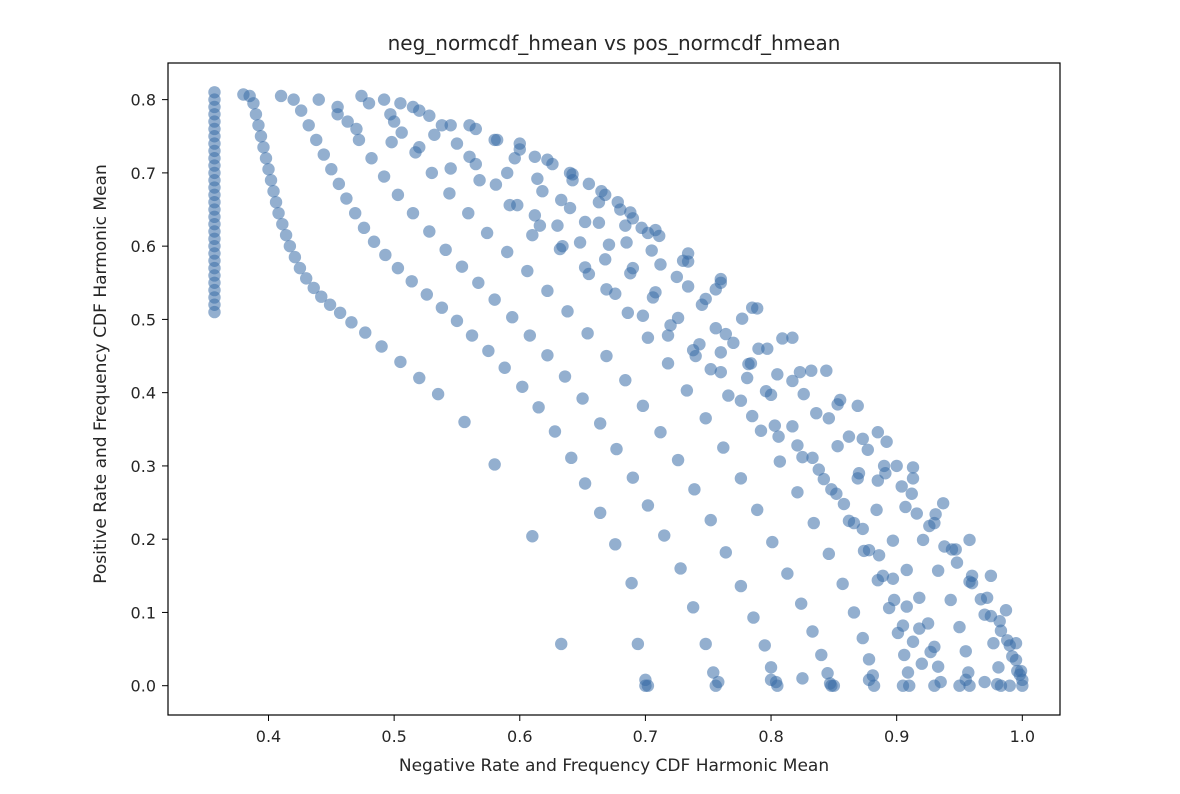 The height and width of the screenshot is (794, 1180). What do you see at coordinates (645, 736) in the screenshot?
I see `x-tick-label: 0.7` at bounding box center [645, 736].